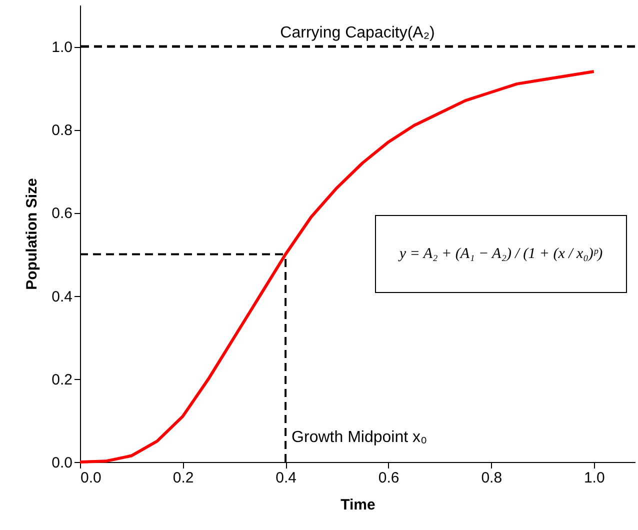 The width and height of the screenshot is (638, 530). What do you see at coordinates (491, 478) in the screenshot?
I see `x-tick-label: 0.8` at bounding box center [491, 478].